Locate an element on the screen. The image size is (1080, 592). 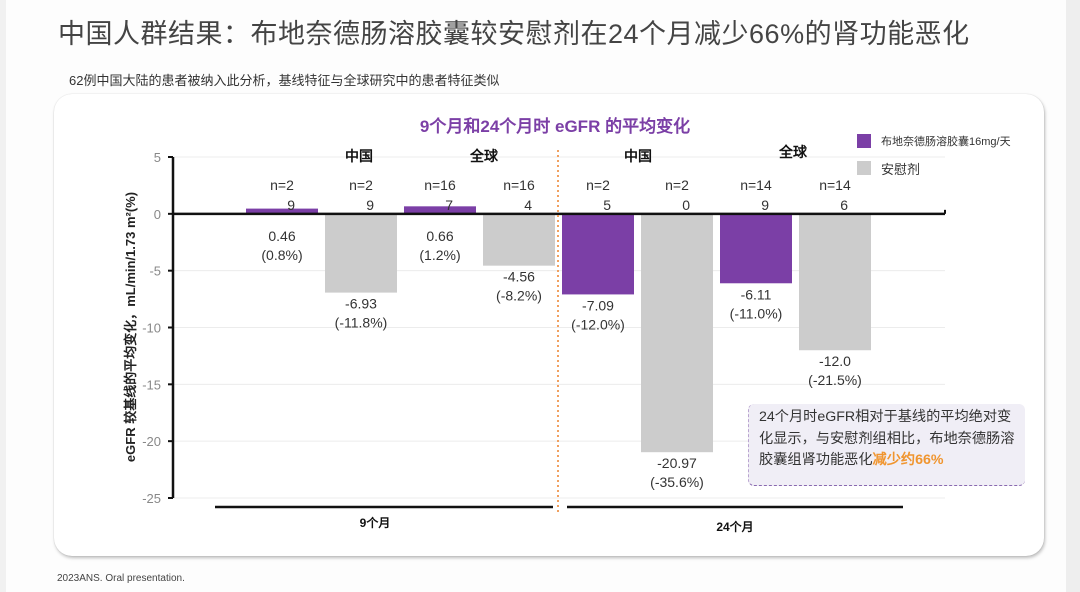
y-tick-label: -20 is located at coordinates (151, 441).